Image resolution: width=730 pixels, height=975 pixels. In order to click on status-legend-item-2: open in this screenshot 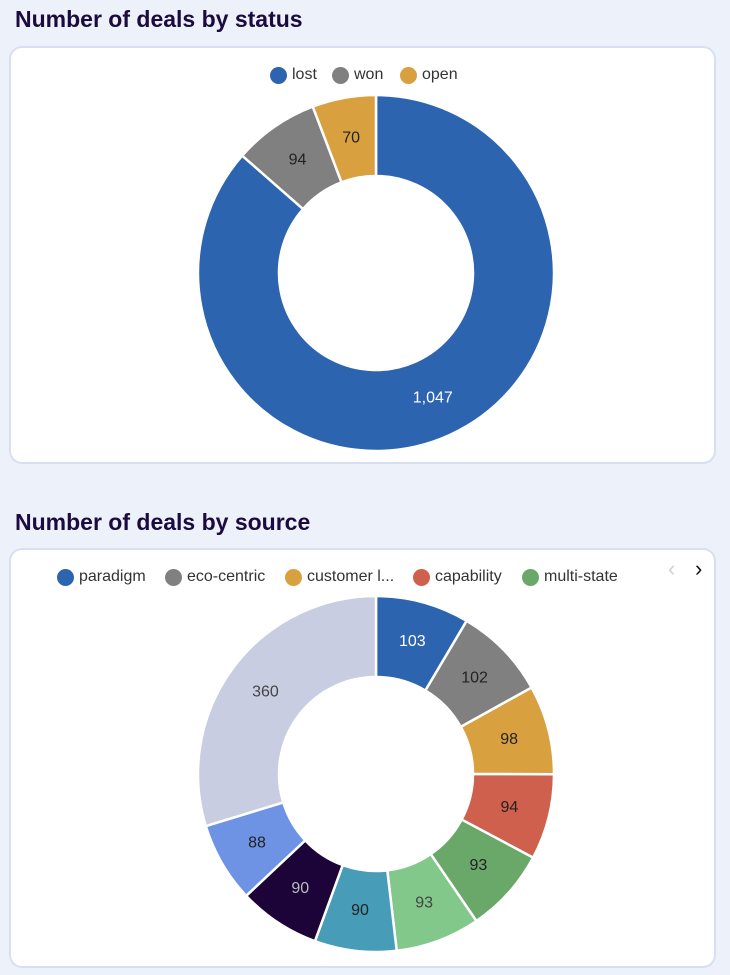, I will do `click(429, 75)`.